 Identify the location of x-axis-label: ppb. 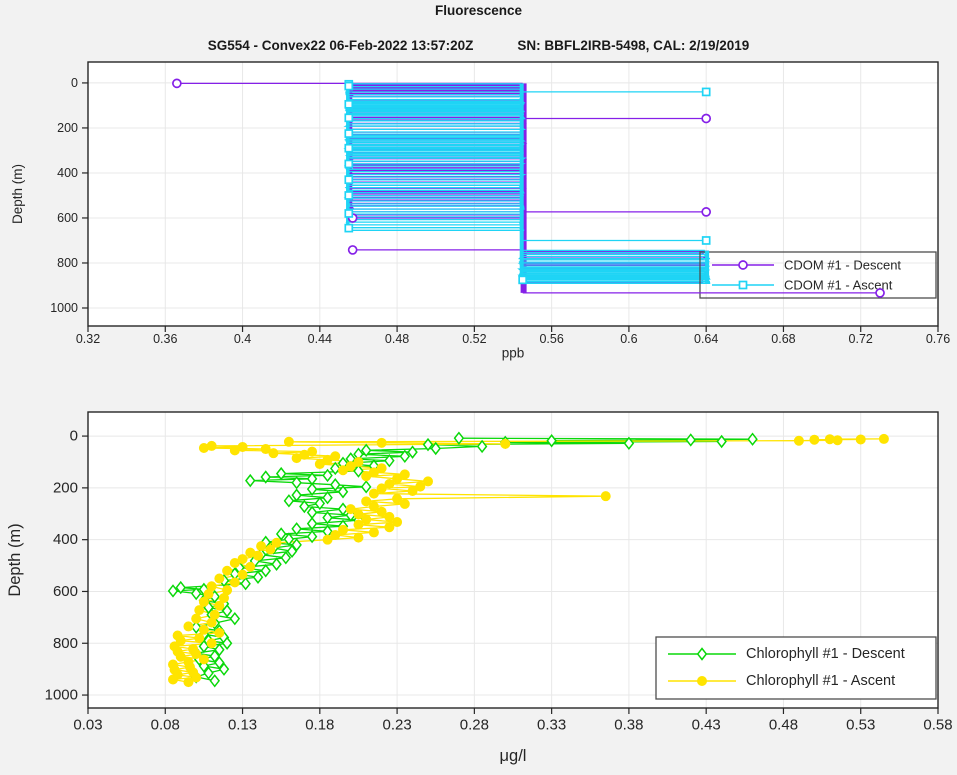
(513, 353).